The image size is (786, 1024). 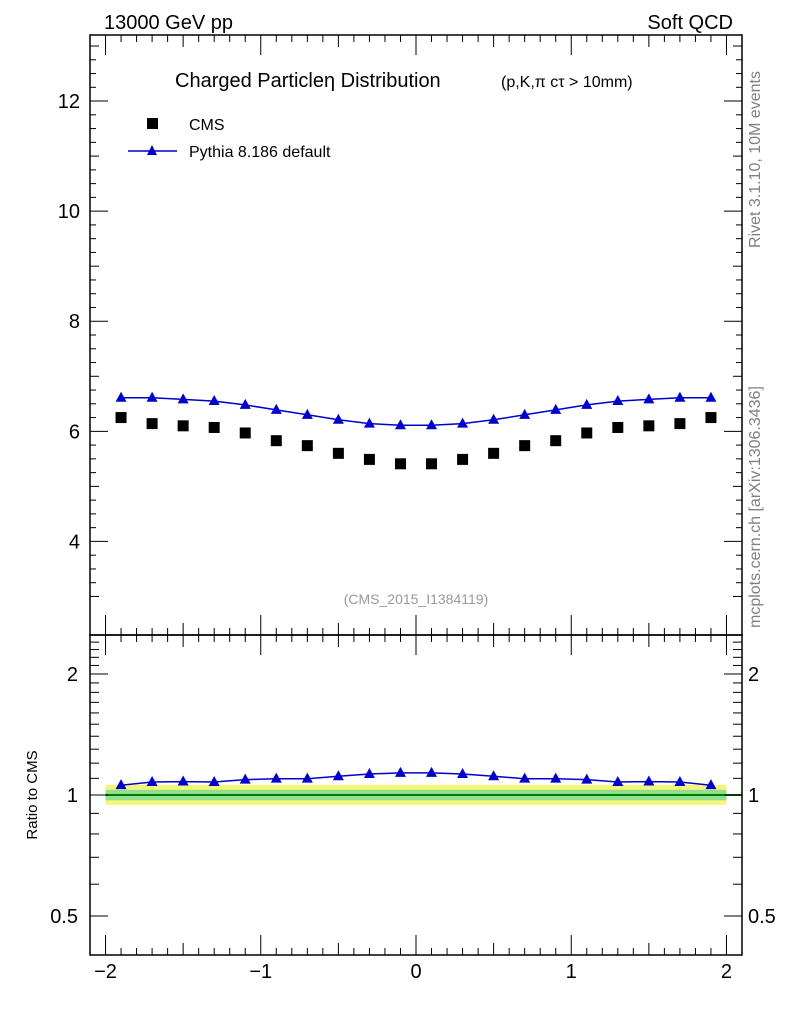 I want to click on mcplots-source-label: mcplots.cern.ch [arXiv:1306.3436], so click(x=755, y=507).